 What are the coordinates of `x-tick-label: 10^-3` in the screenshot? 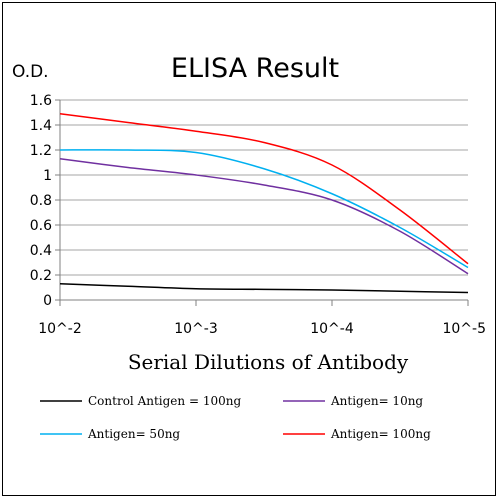 It's located at (196, 329).